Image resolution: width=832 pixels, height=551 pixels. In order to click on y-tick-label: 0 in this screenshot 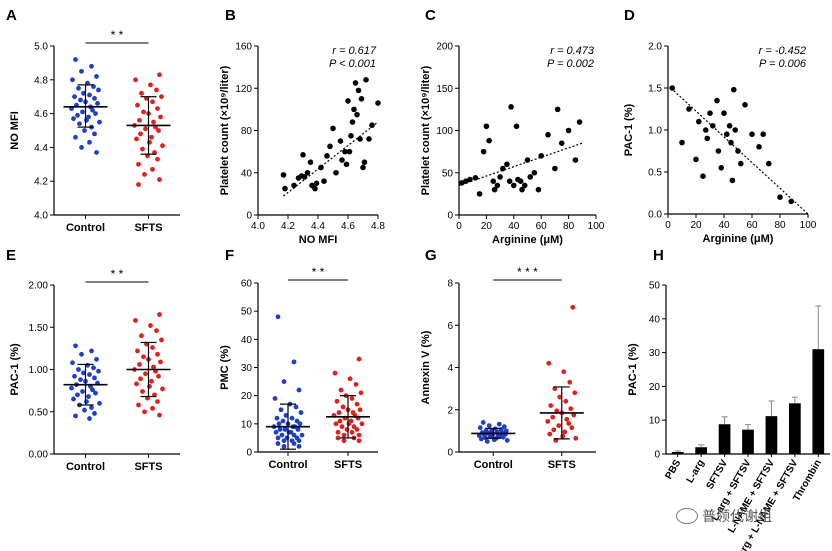, I will do `click(450, 216)`.